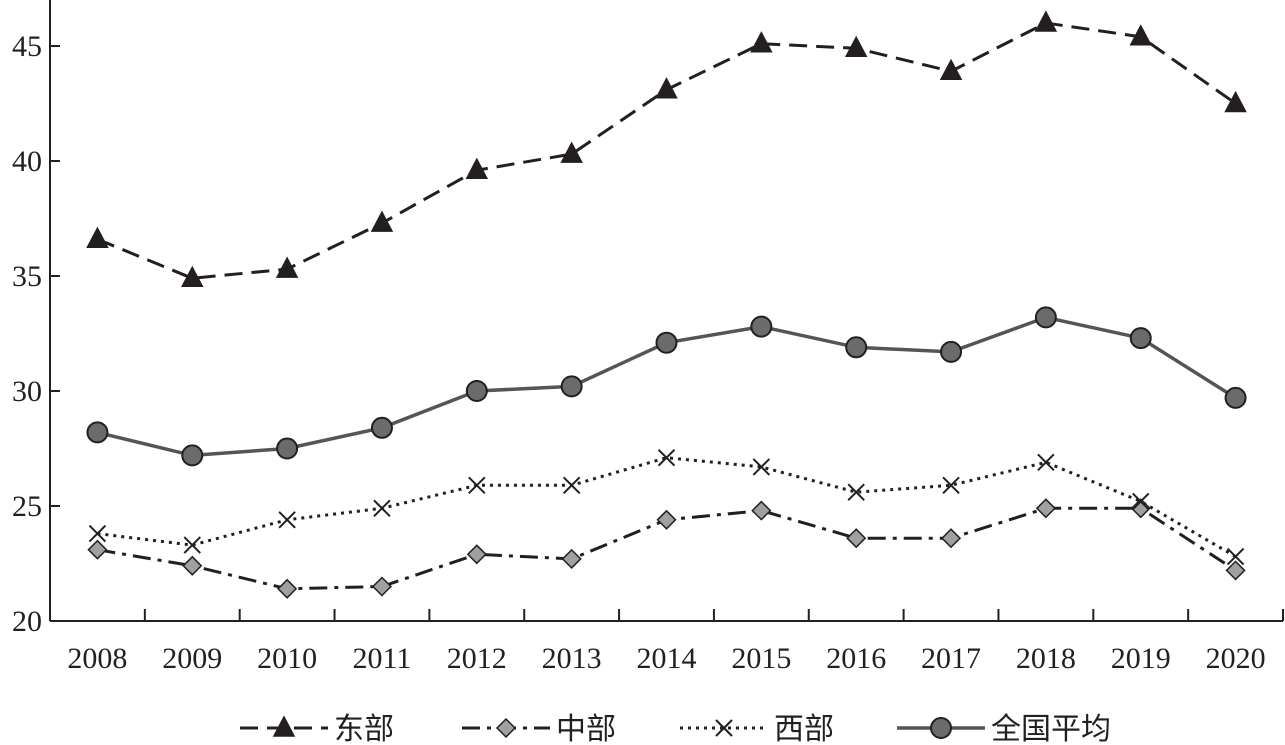 The height and width of the screenshot is (745, 1285). I want to click on x-tick-label: 2014, so click(667, 658).